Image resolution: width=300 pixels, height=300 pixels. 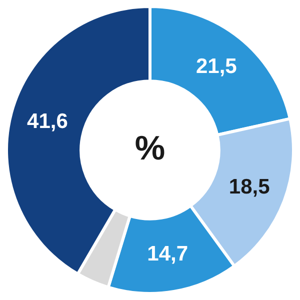 I want to click on data-label: 14,7, so click(x=167, y=254).